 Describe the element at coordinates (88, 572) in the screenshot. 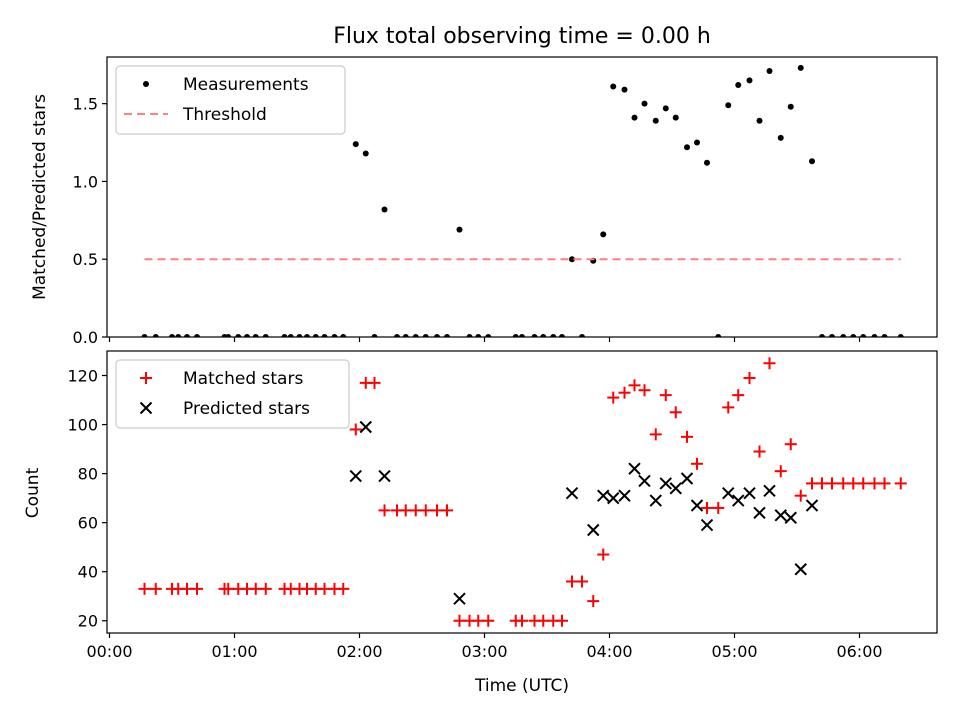

I see `bottom-y-tick-label: 40` at that location.